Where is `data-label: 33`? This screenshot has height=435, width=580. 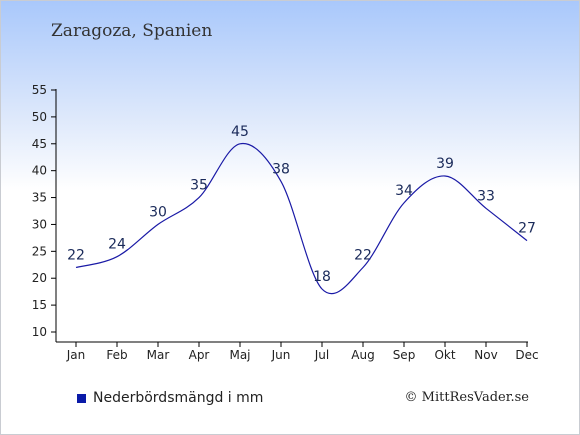
data-label: 33 is located at coordinates (486, 196).